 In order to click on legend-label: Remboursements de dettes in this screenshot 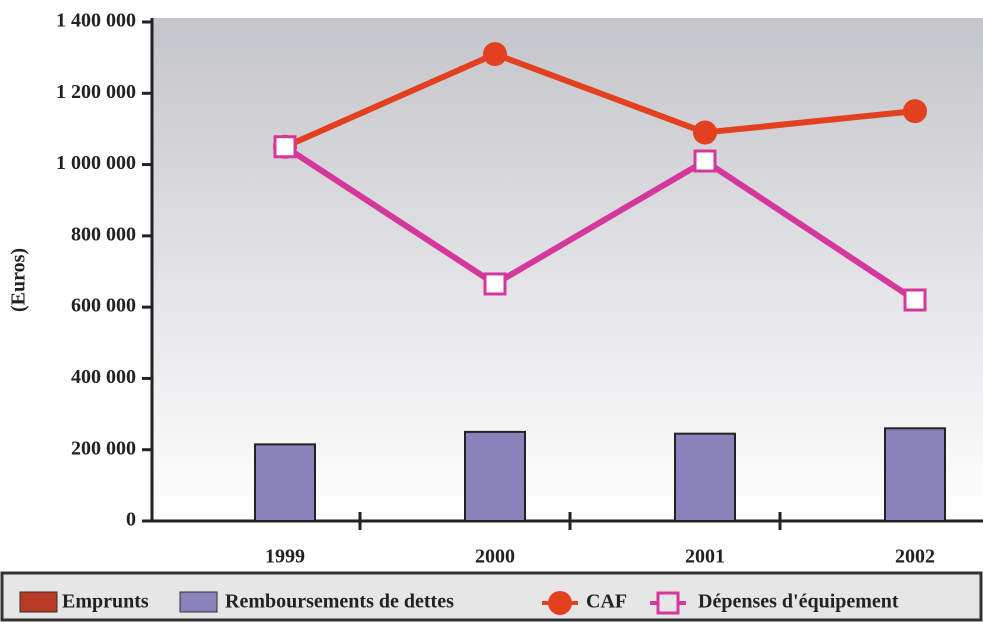, I will do `click(339, 602)`.